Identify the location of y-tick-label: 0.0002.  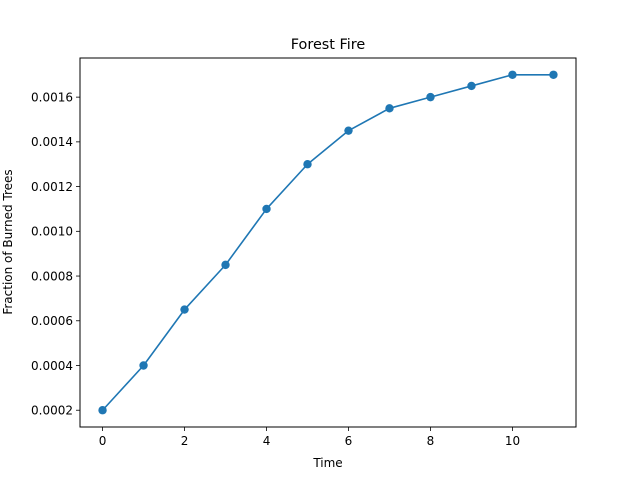
(52, 411).